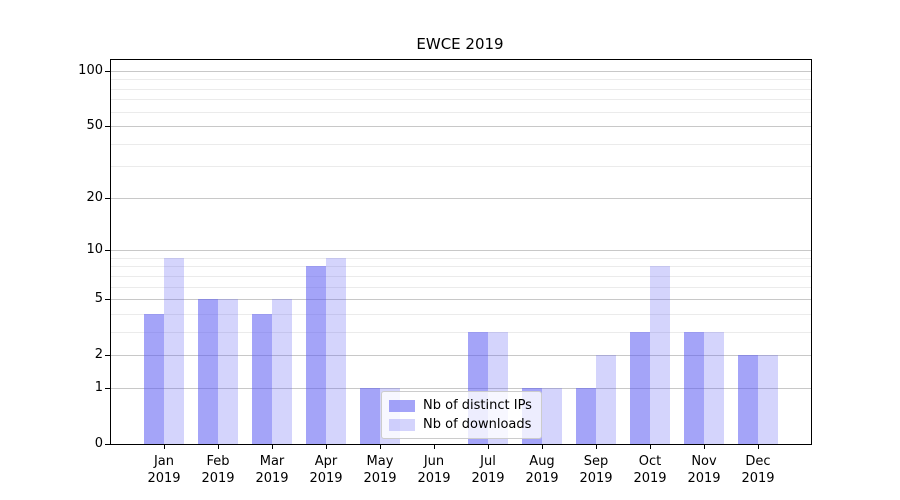 Image resolution: width=900 pixels, height=500 pixels. I want to click on x-tick-month: Sep, so click(596, 461).